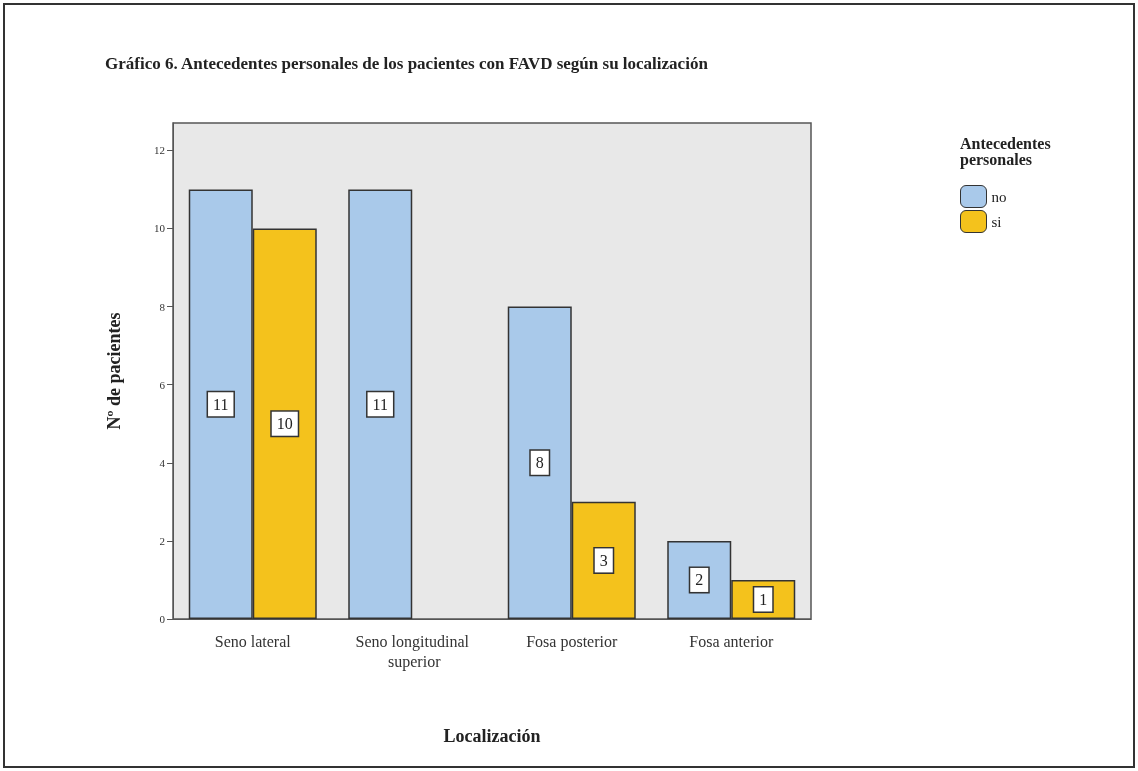 This screenshot has height=771, width=1138. Describe the element at coordinates (160, 228) in the screenshot. I see `y-tick-label: 10` at that location.